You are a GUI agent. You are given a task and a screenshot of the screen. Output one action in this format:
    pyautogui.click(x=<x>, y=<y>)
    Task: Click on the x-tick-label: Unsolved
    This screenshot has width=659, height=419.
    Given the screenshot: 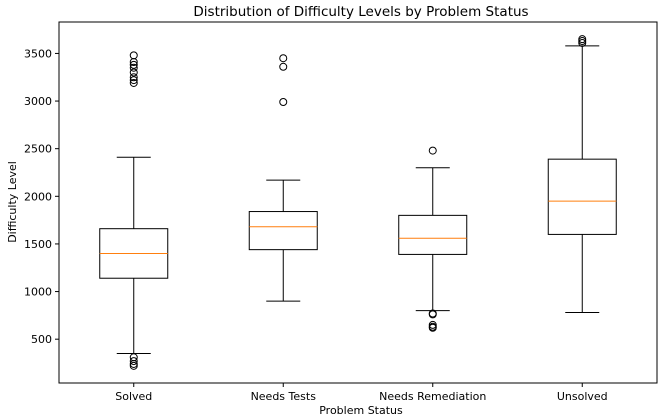 What is the action you would take?
    pyautogui.click(x=582, y=396)
    